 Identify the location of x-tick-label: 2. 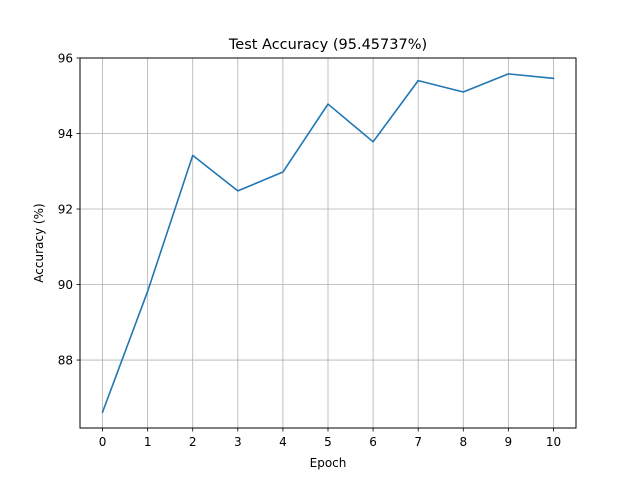
(193, 442).